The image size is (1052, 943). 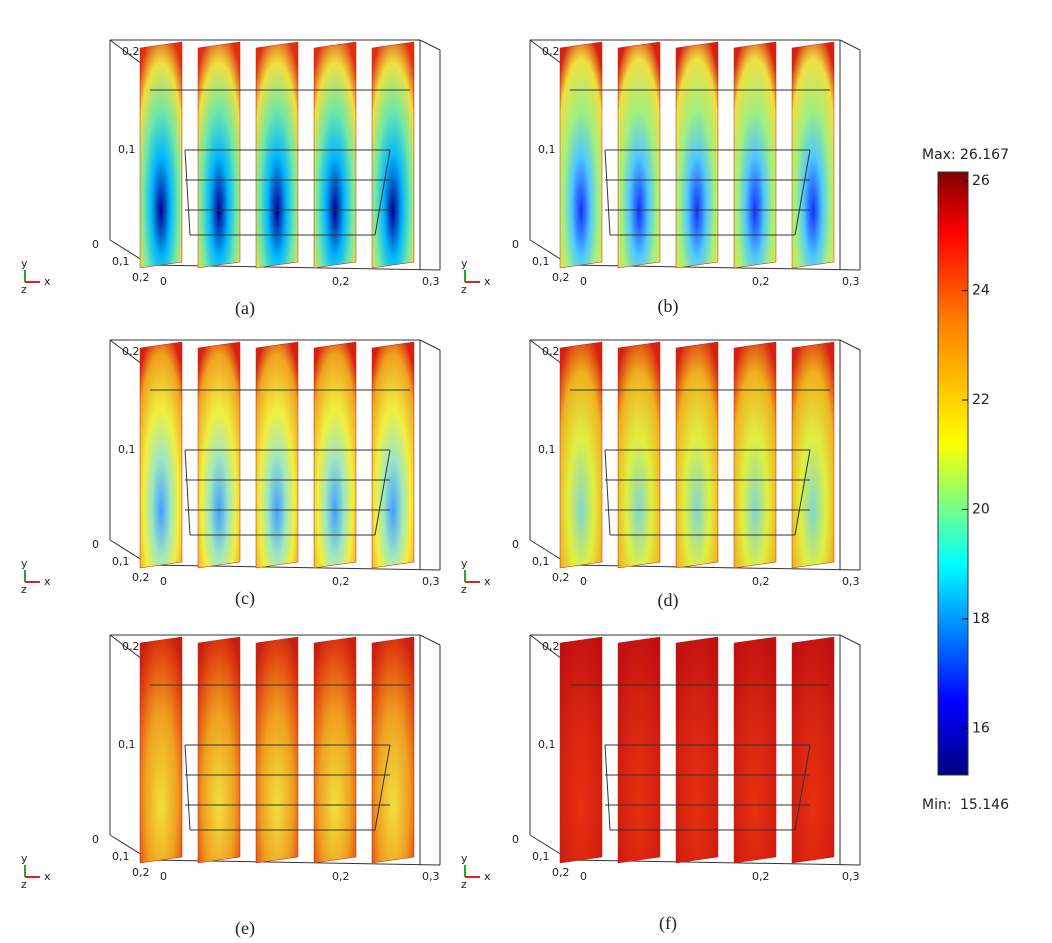 What do you see at coordinates (939, 155) in the screenshot?
I see `colorbar-max-label: Max:` at bounding box center [939, 155].